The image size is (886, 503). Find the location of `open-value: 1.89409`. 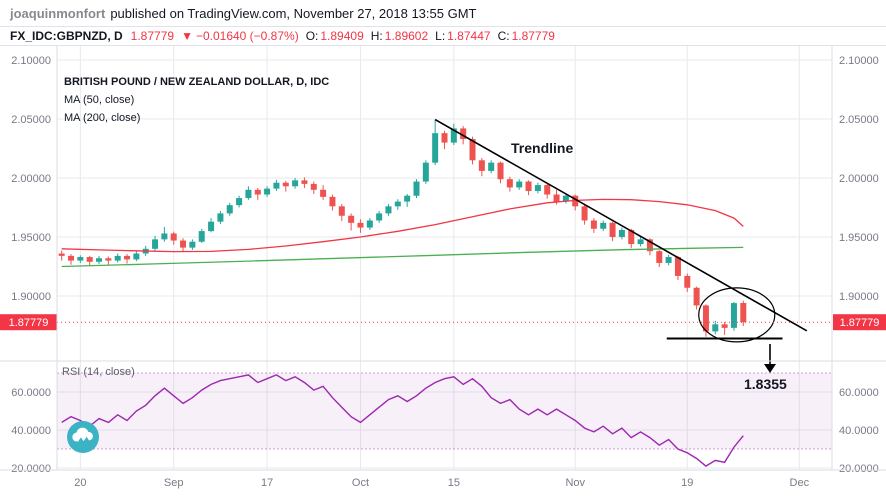

open-value: 1.89409 is located at coordinates (342, 36).